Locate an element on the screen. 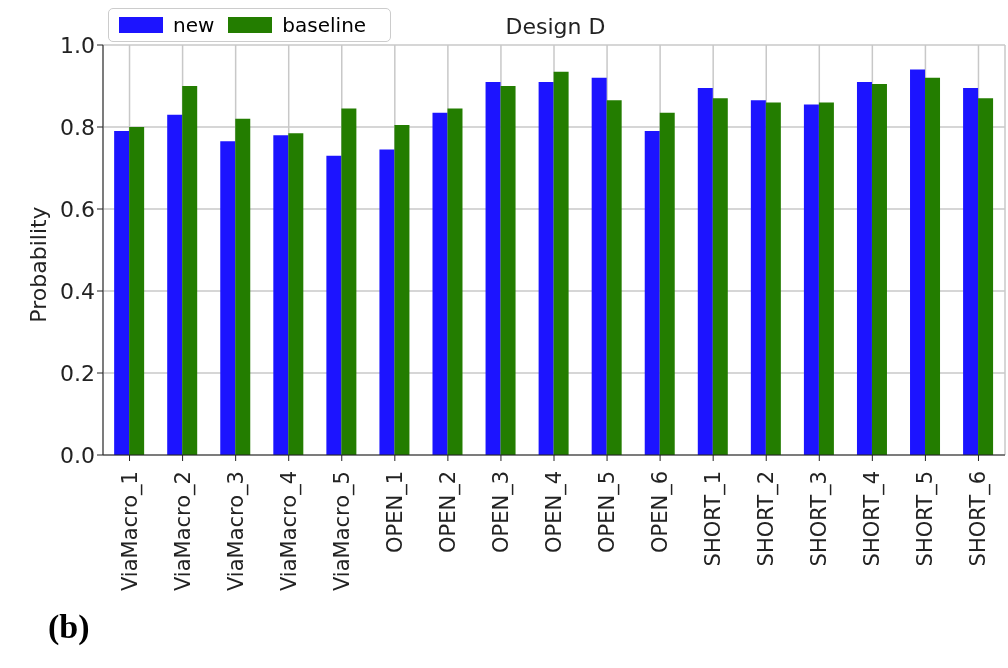  y-tick-label: 0.6 is located at coordinates (77, 209).